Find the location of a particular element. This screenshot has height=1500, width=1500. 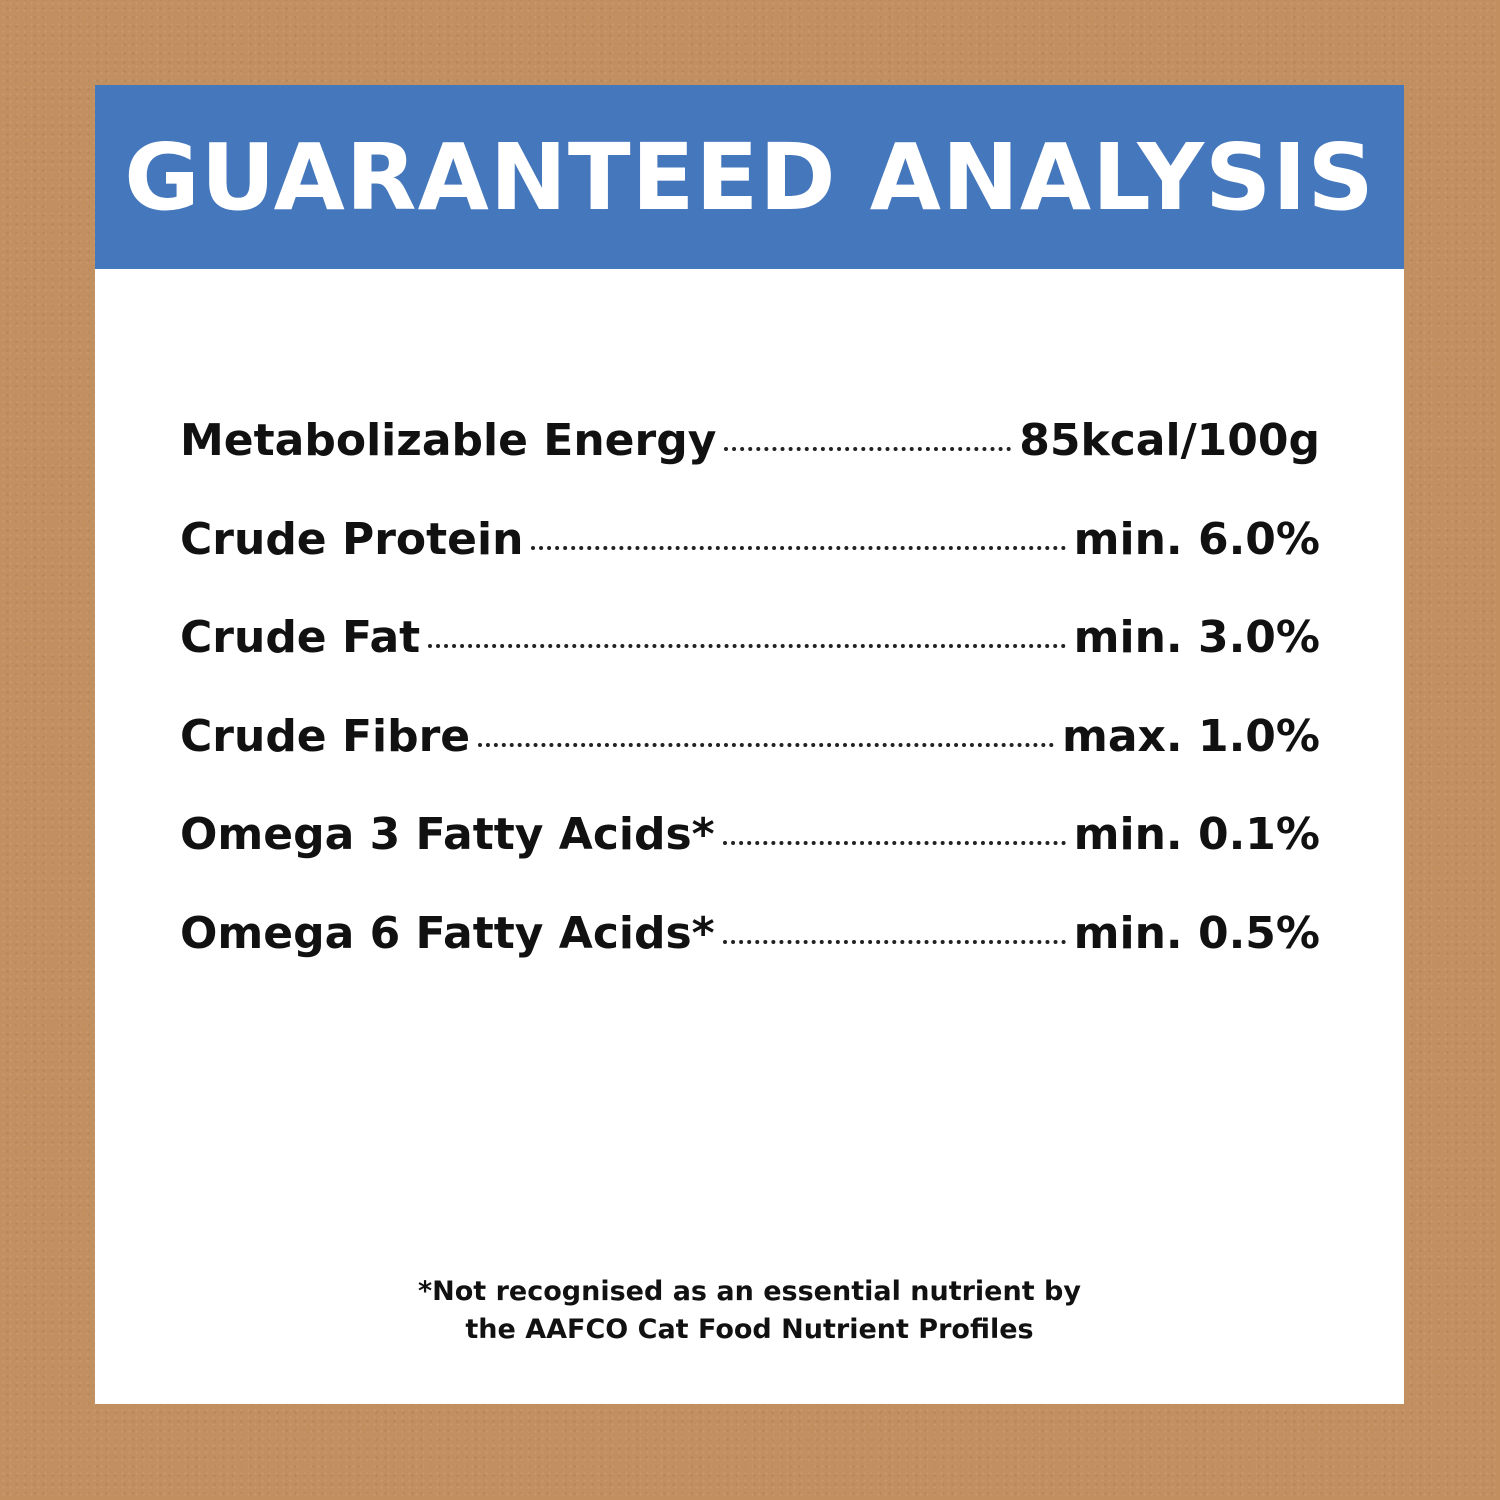

nutrient-value: min. 6.0% is located at coordinates (1196, 539).